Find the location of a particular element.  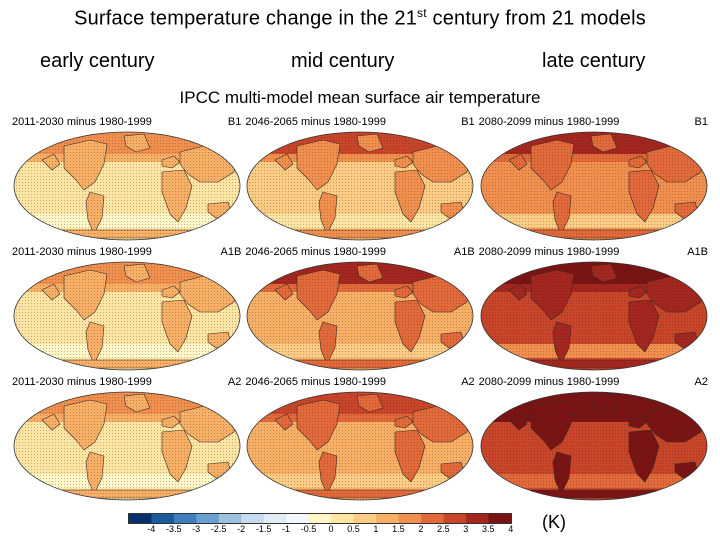

colorbar-tick-label: 2.5 is located at coordinates (443, 529).